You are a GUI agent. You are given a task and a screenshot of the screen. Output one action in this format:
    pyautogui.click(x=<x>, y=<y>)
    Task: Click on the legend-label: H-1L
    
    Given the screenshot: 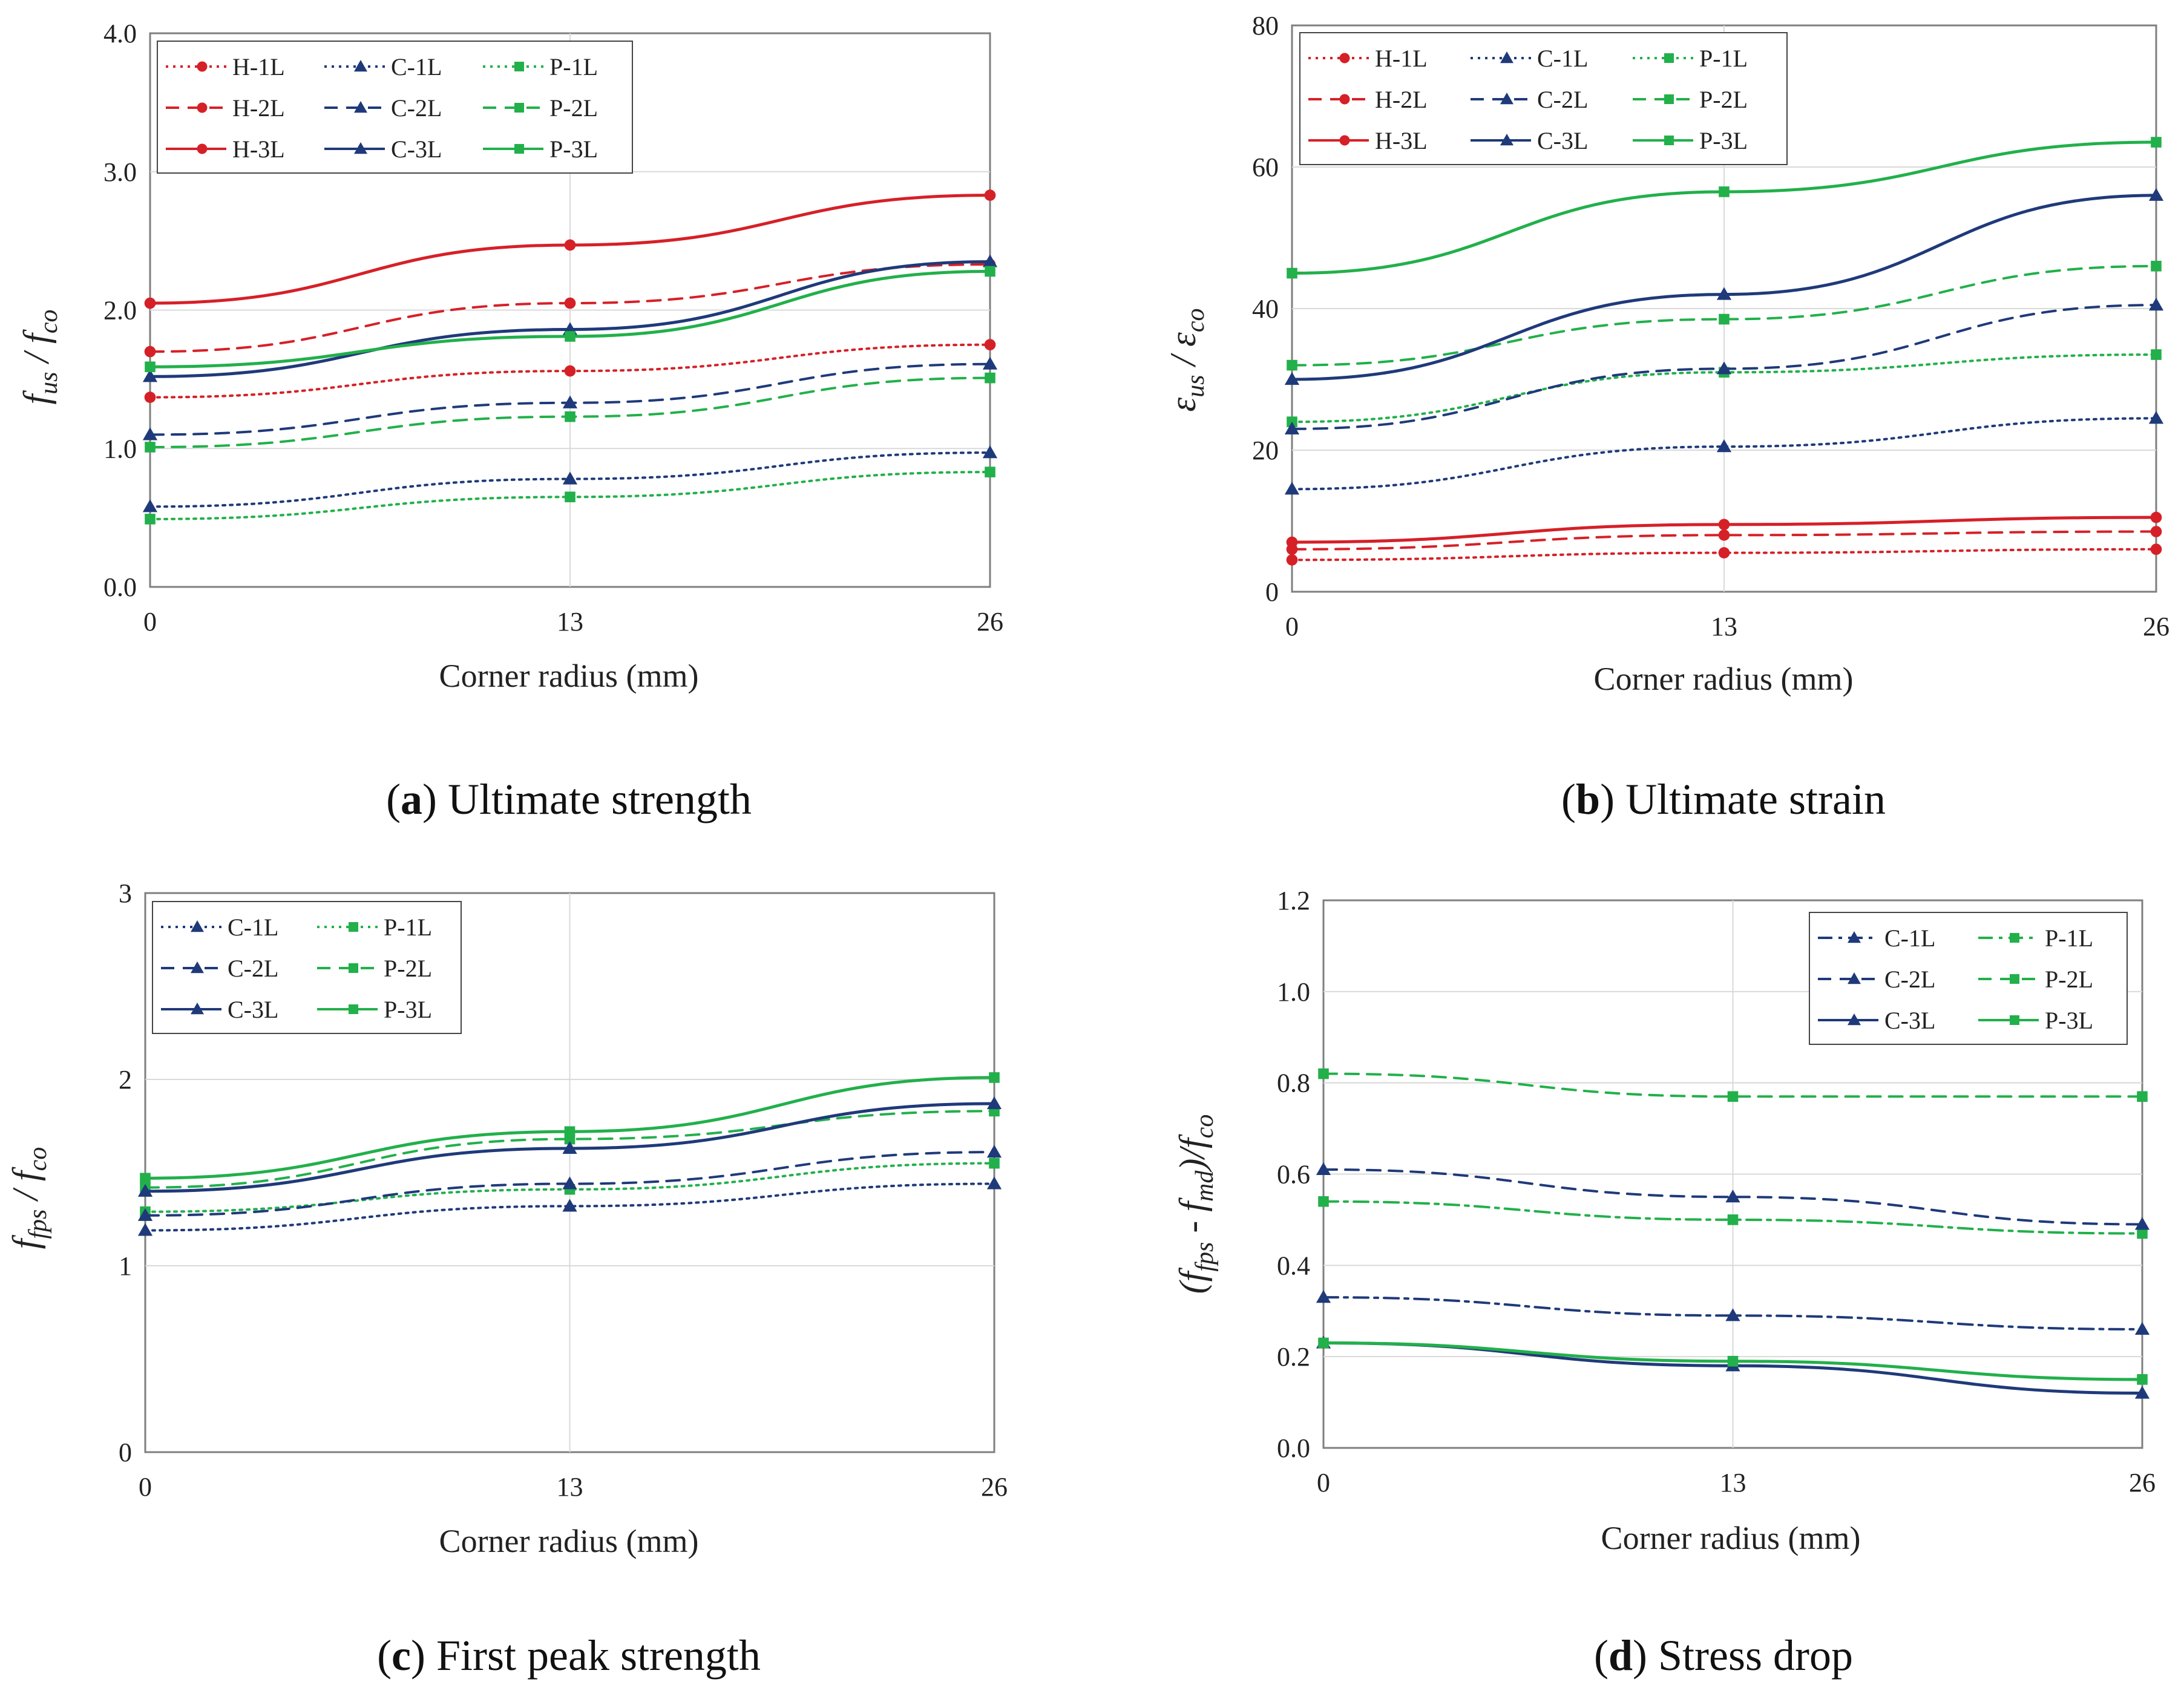 What is the action you would take?
    pyautogui.click(x=258, y=66)
    